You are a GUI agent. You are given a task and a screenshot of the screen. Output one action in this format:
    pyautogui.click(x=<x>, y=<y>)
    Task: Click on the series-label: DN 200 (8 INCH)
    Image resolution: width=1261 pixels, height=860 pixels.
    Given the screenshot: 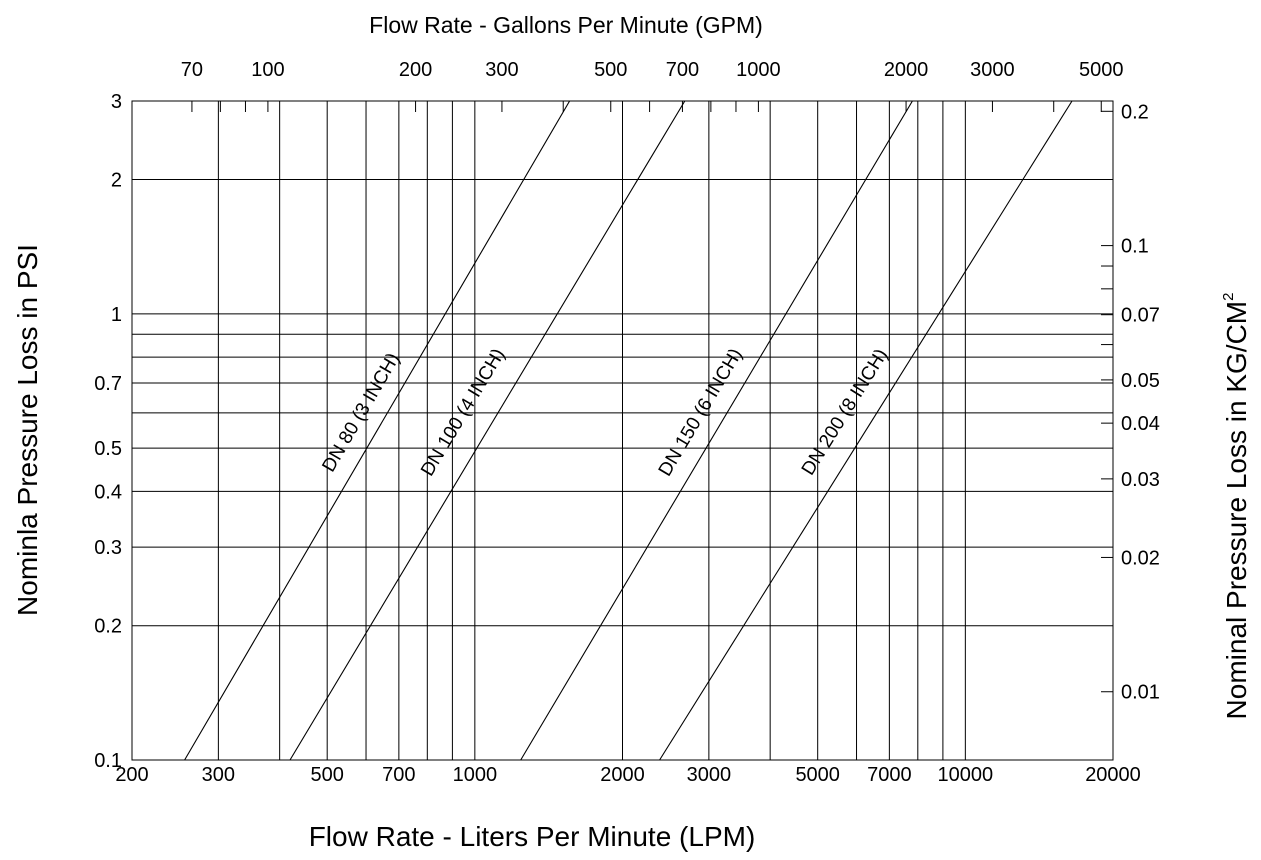 What is the action you would take?
    pyautogui.click(x=845, y=412)
    